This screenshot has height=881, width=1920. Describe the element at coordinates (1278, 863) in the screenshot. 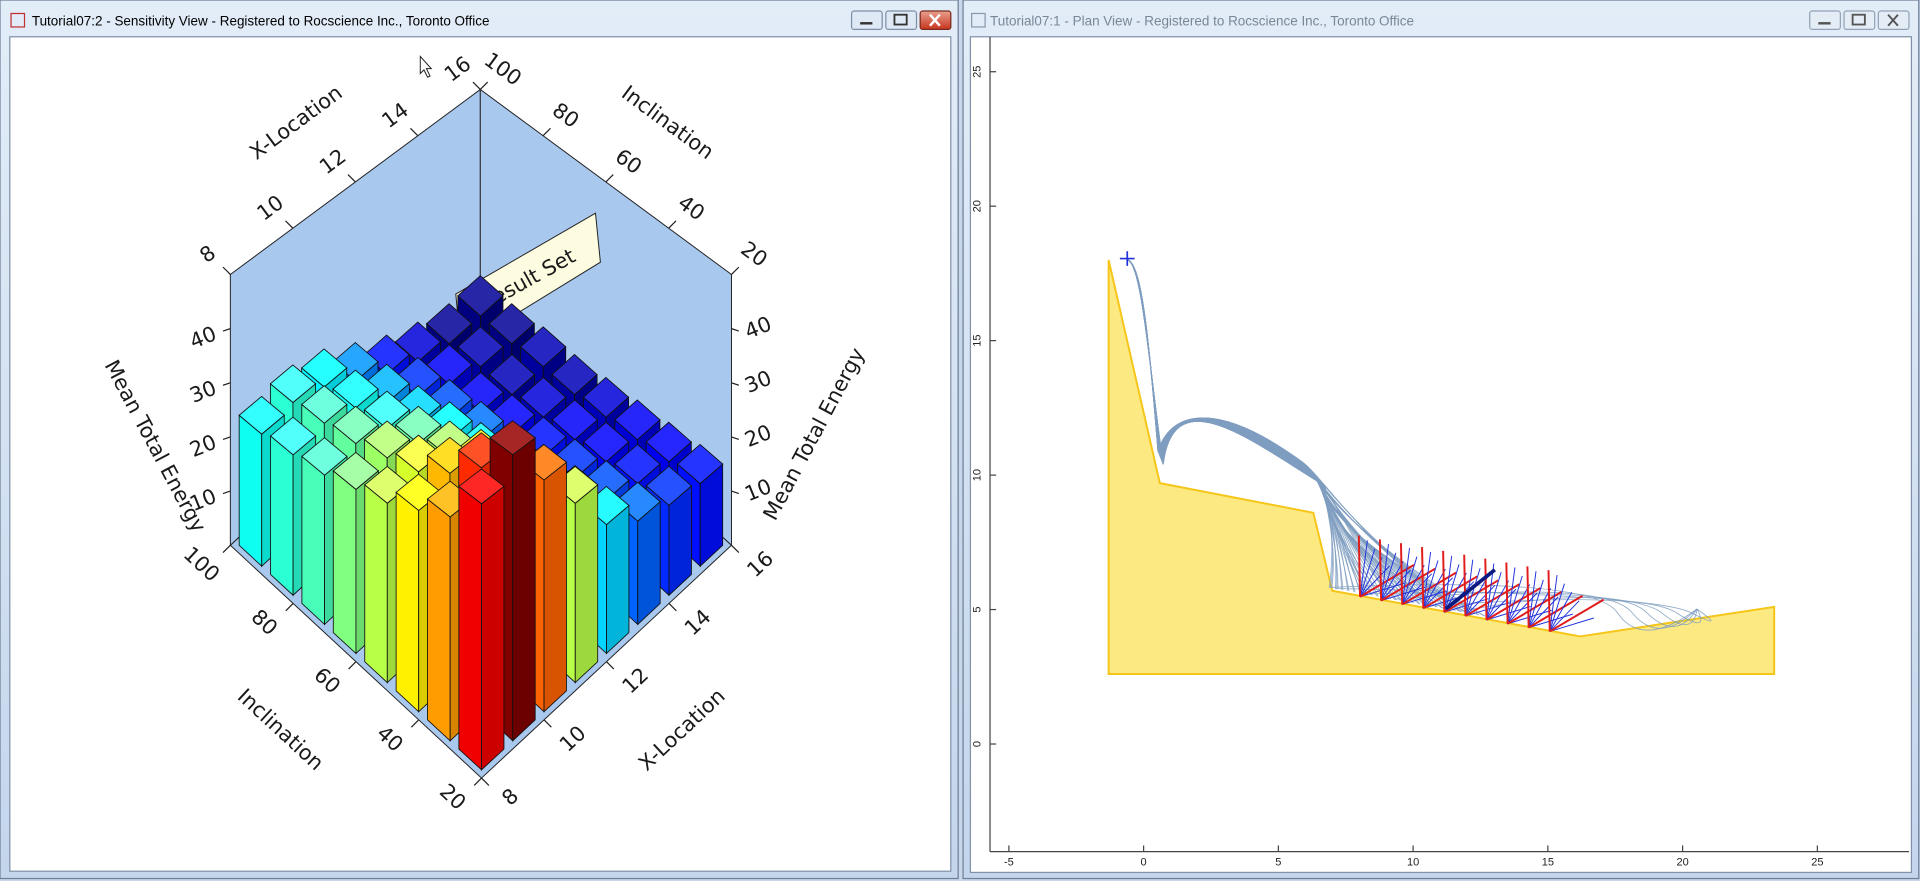

I see `x-tick-label: 5` at that location.